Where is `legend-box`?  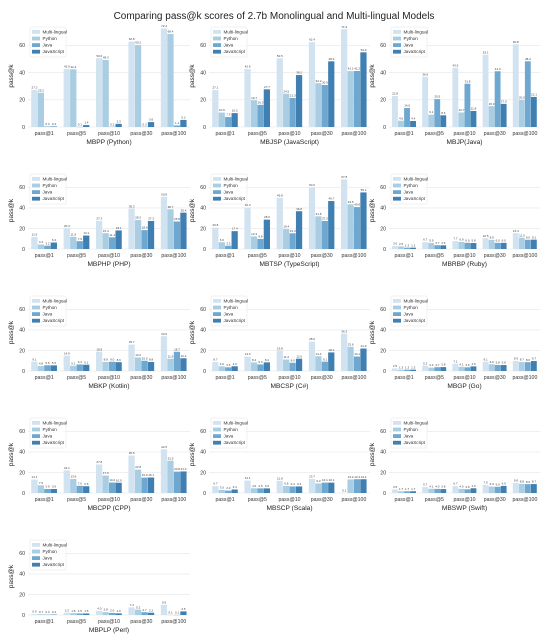
legend-box is located at coordinates (229, 42).